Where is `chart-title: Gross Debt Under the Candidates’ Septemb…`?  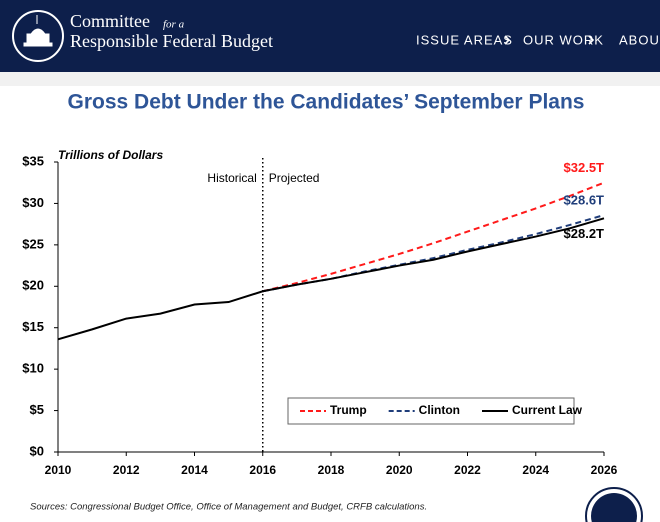
chart-title: Gross Debt Under the Candidates’ Septemb… is located at coordinates (326, 102).